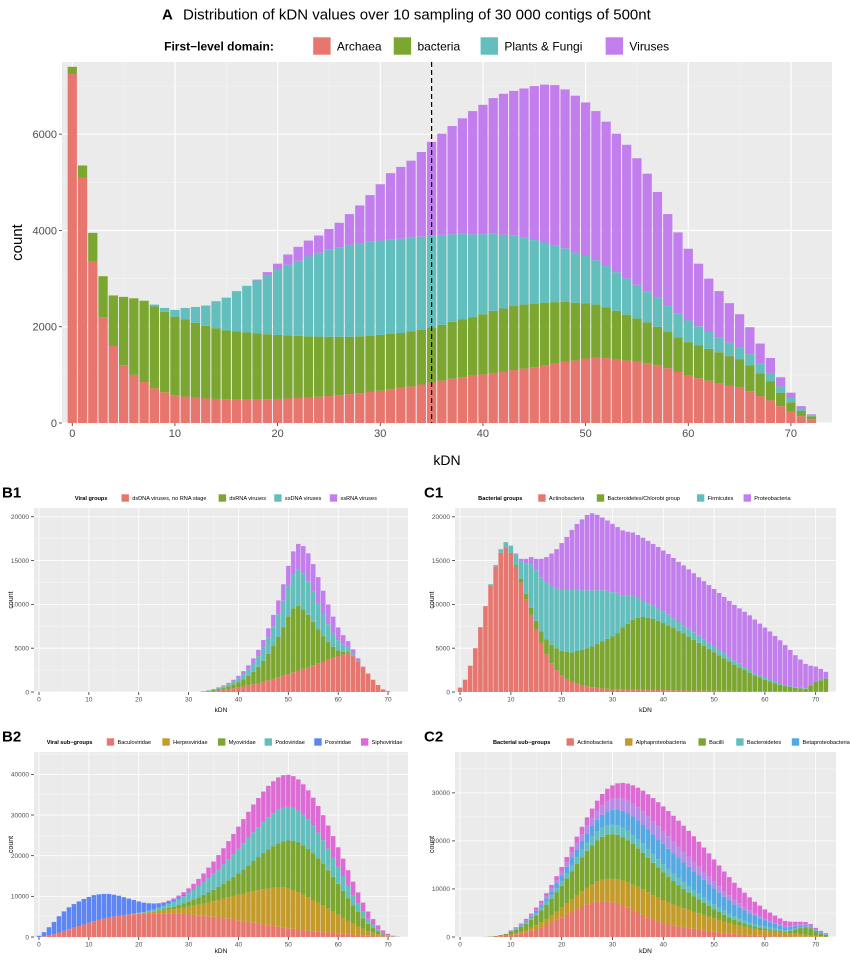 Image resolution: width=850 pixels, height=960 pixels. Describe the element at coordinates (388, 700) in the screenshot. I see `x-tick-label: 70` at that location.